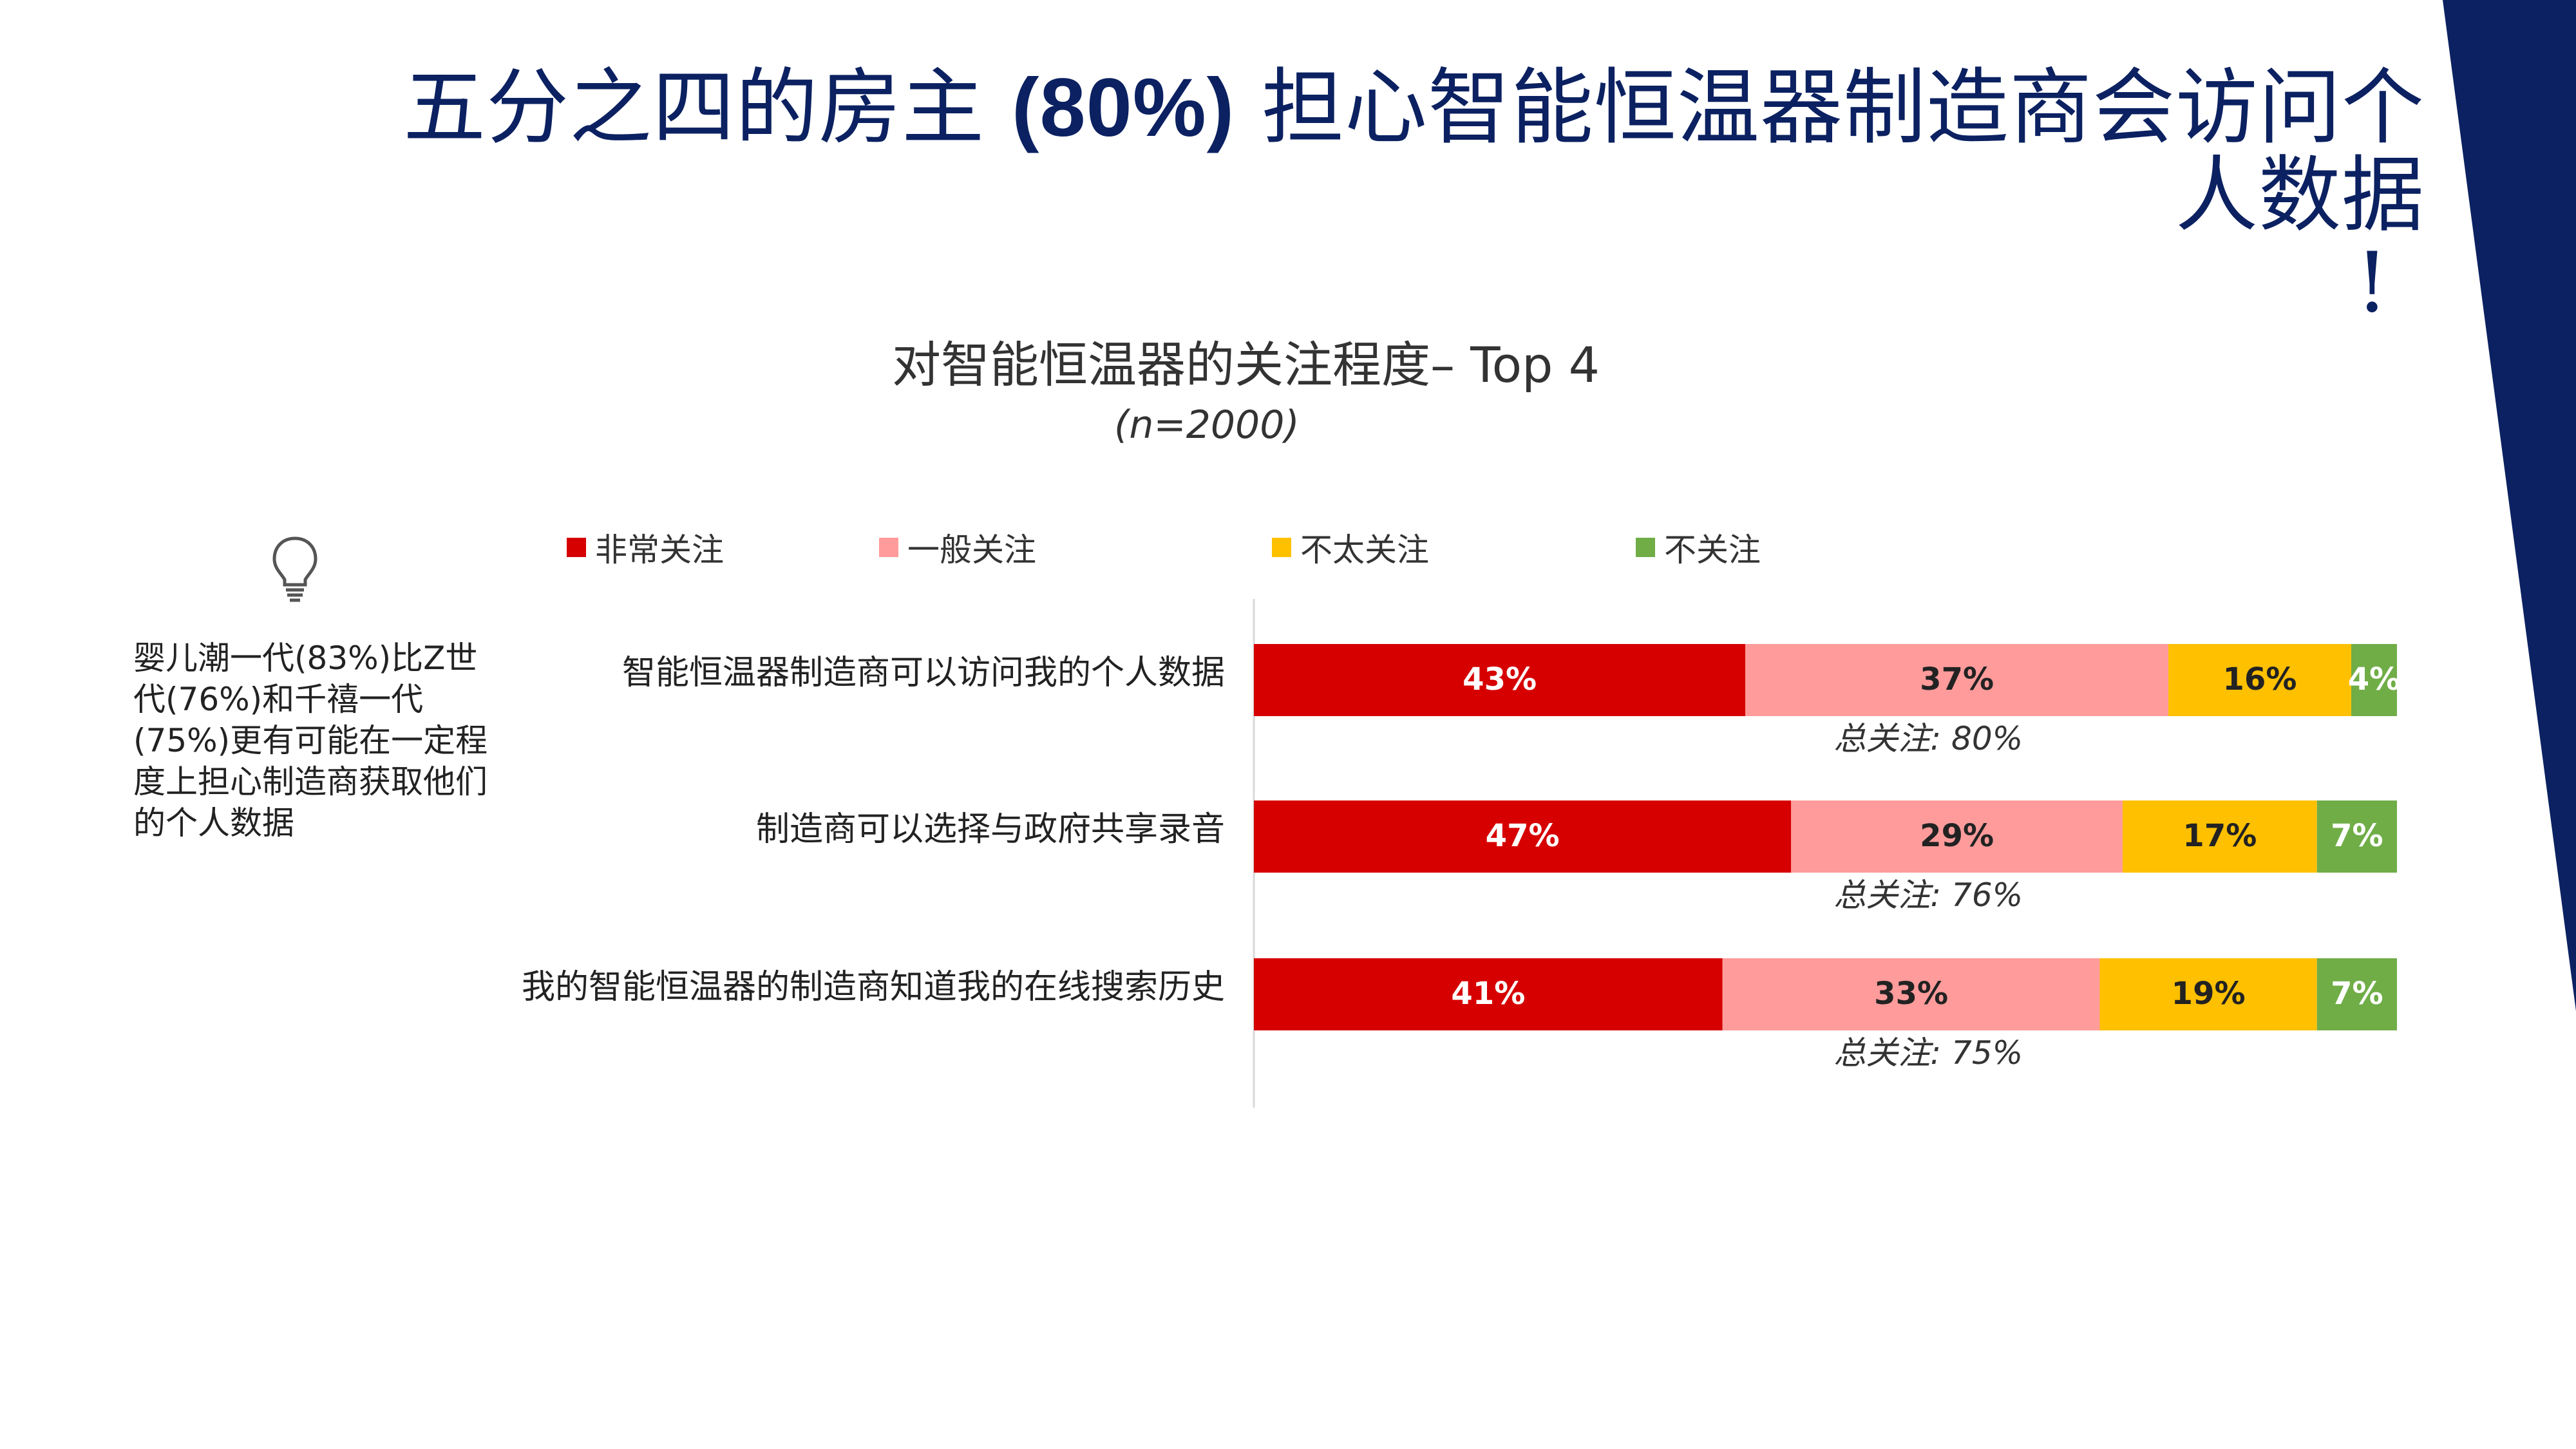 This screenshot has height=1449, width=2576. What do you see at coordinates (874, 987) in the screenshot?
I see `category-label: 我的智能恒温器的制造商知道我的在线搜索历史` at bounding box center [874, 987].